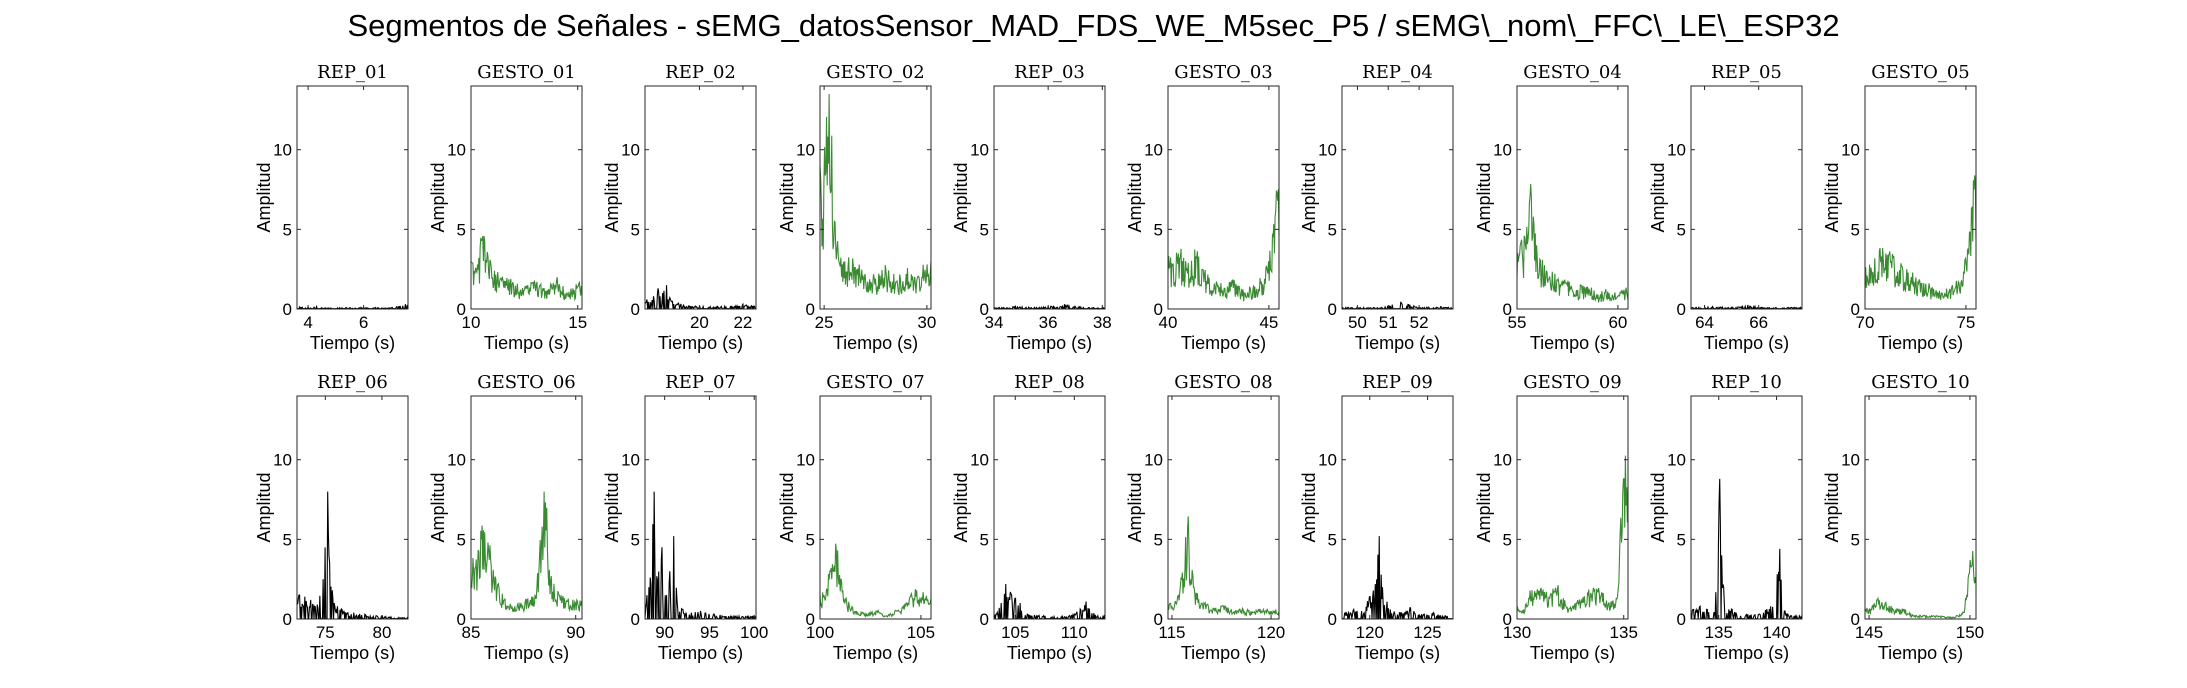  I want to click on x-tick-label: 51, so click(1388, 322).